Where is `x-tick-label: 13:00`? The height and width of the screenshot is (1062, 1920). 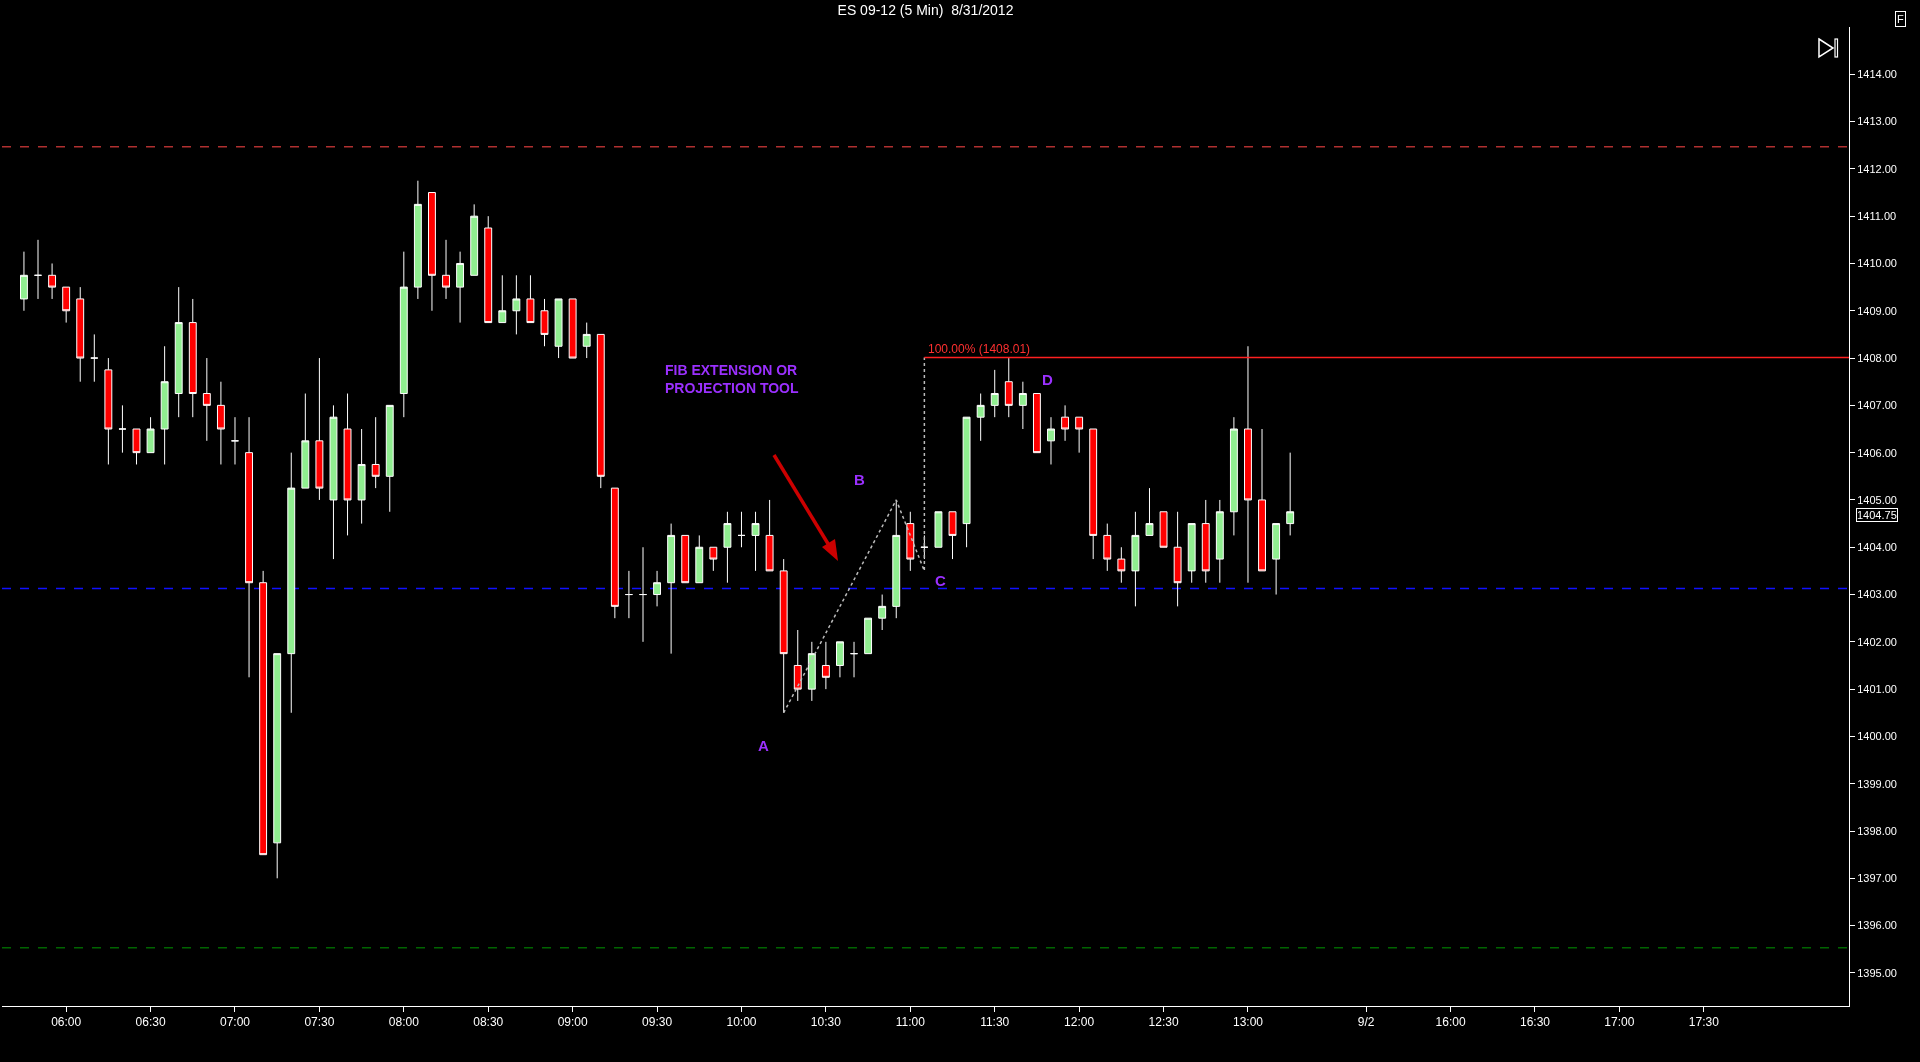
x-tick-label: 13:00 is located at coordinates (1248, 1022).